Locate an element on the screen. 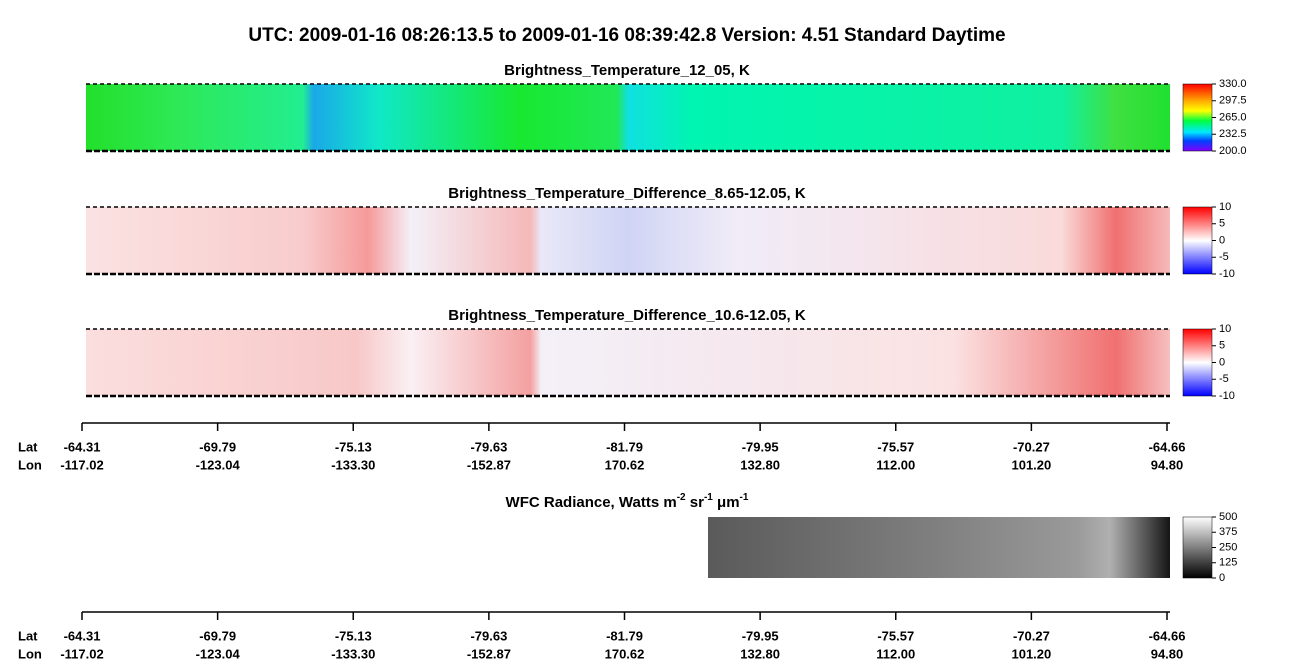  panel-title: Brightness_Temperature_12_05, K is located at coordinates (627, 70).